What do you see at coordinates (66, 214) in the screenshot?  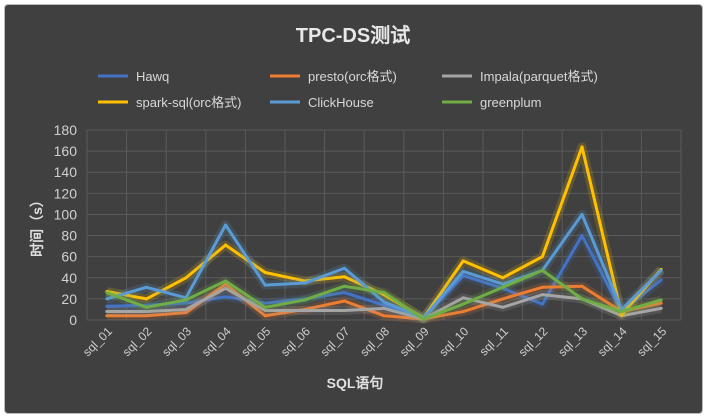 I see `y-tick-label: 100` at bounding box center [66, 214].